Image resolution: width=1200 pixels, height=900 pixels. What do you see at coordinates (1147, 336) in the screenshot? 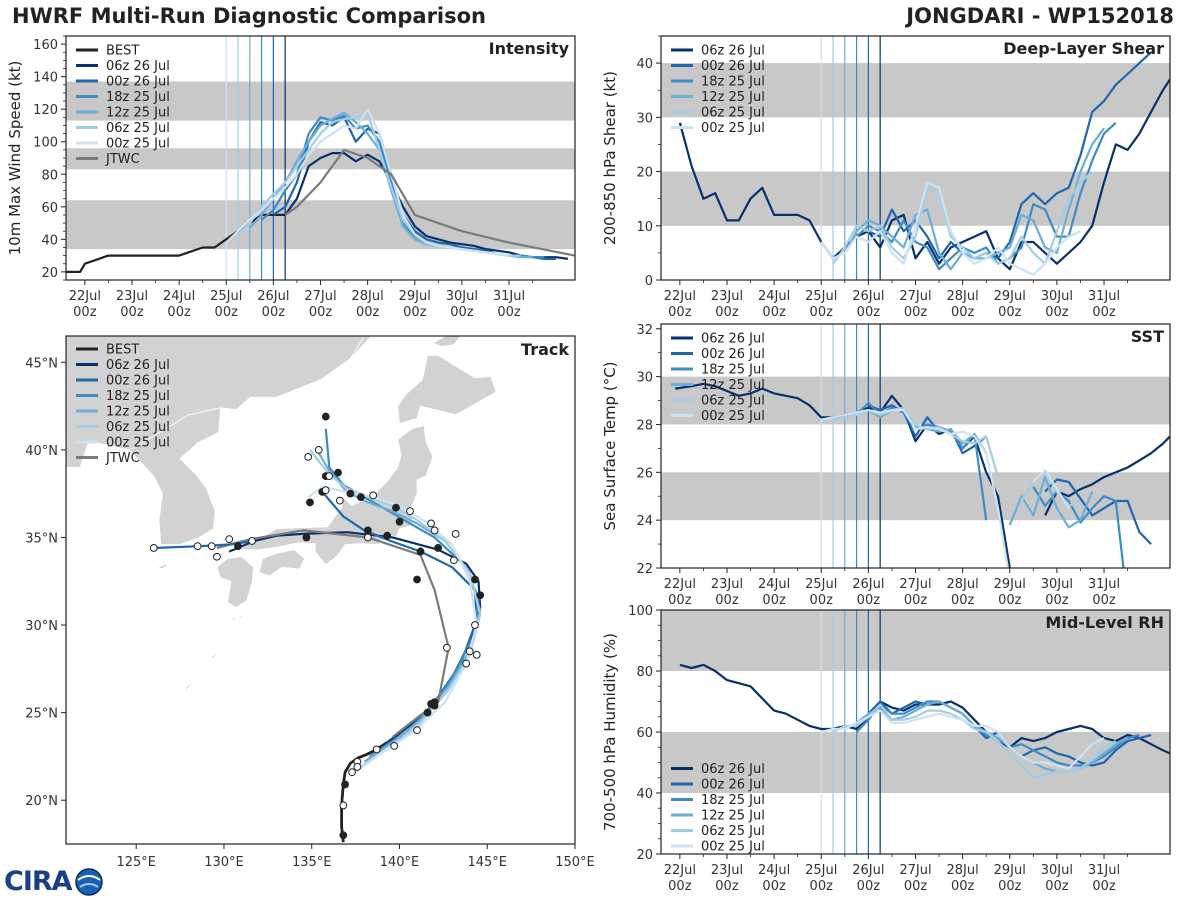
I see `panel-title: SST` at bounding box center [1147, 336].